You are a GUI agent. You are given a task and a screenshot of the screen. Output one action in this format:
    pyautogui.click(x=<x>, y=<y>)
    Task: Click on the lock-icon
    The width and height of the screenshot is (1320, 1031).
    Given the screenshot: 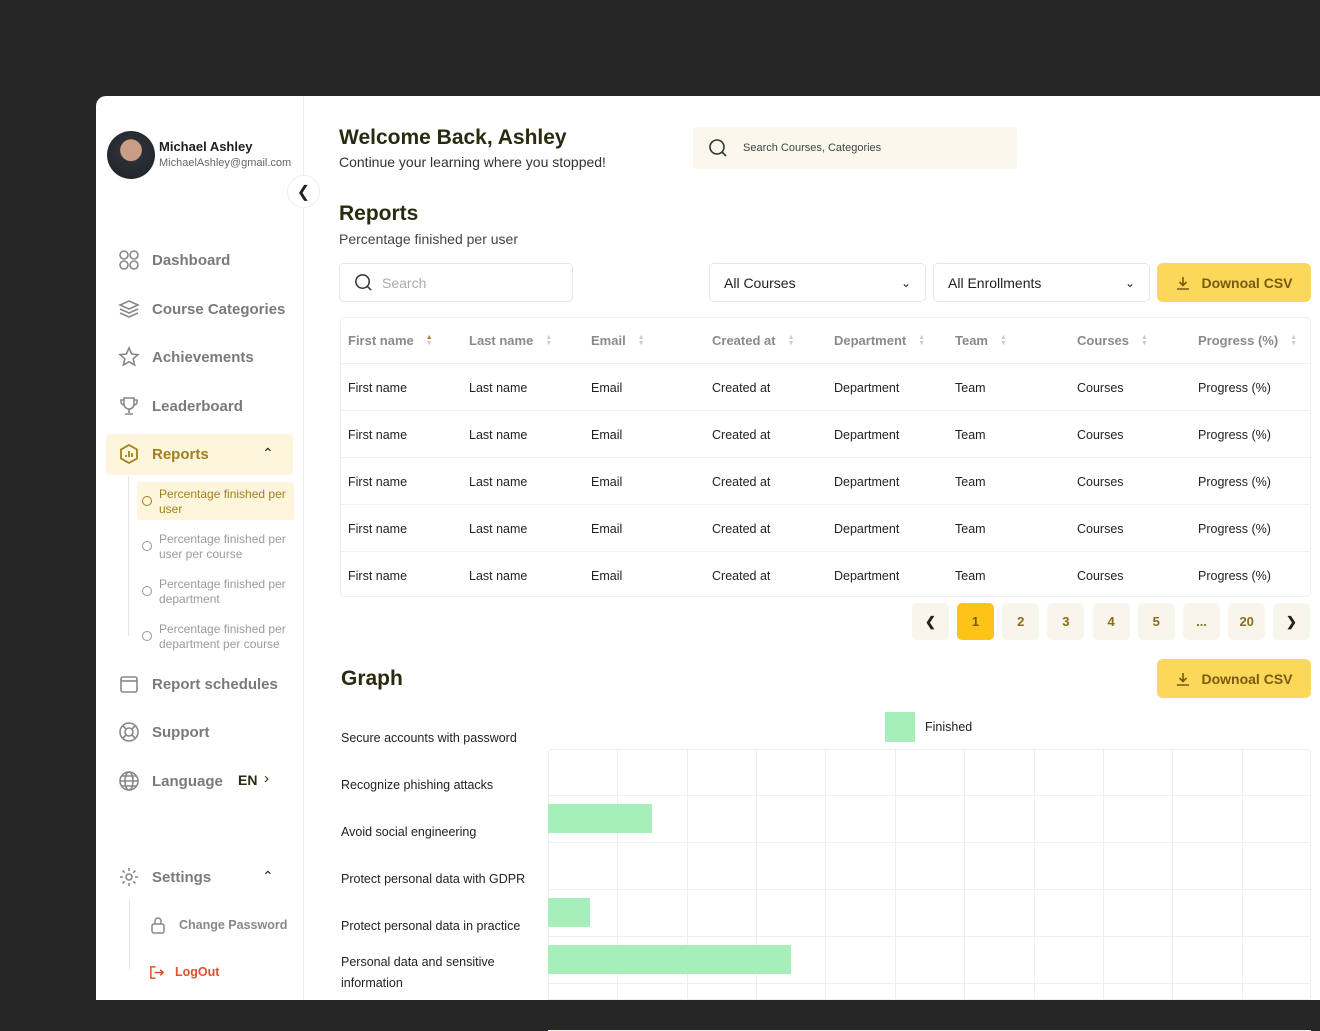 What is the action you would take?
    pyautogui.click(x=158, y=925)
    